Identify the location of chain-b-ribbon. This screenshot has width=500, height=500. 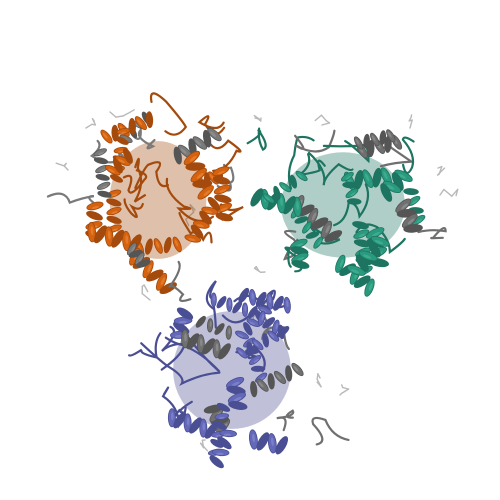
(346, 212).